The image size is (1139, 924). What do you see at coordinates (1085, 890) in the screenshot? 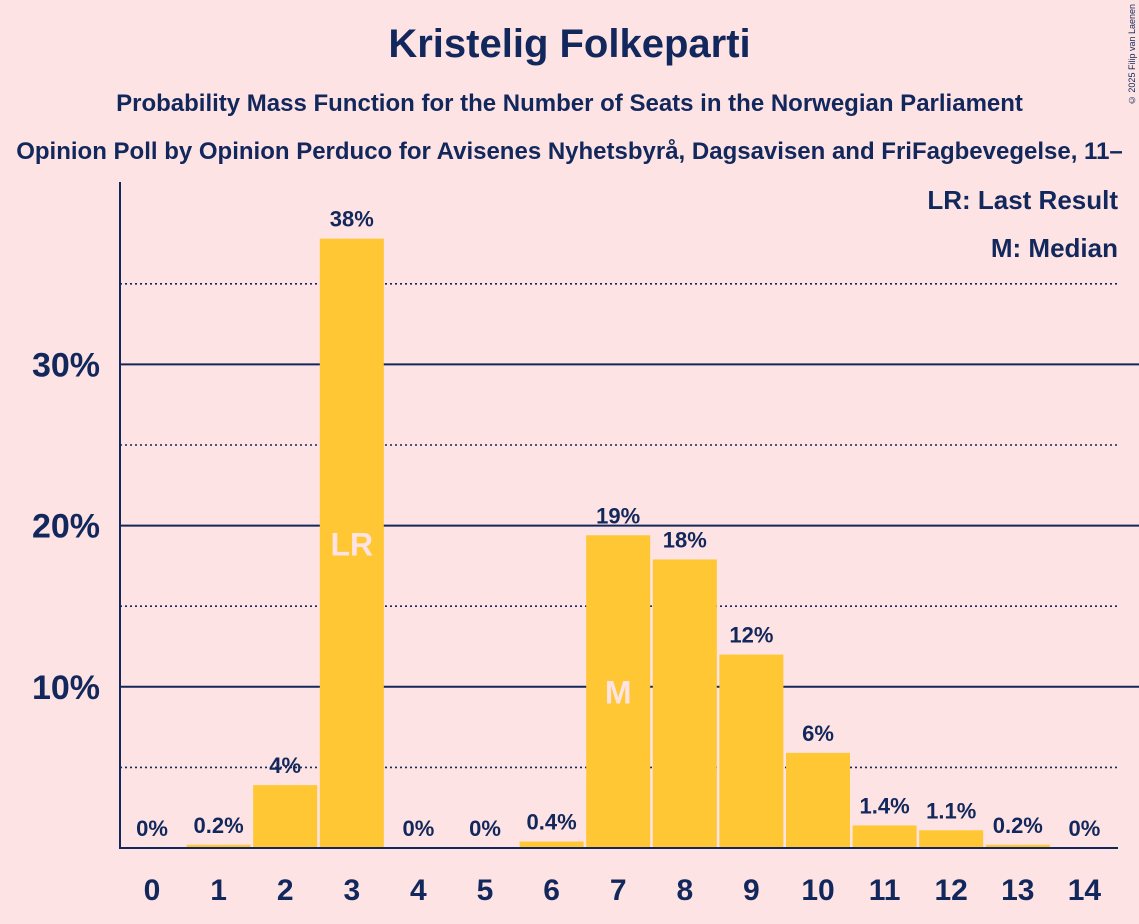
I see `x-tick-label: 14` at bounding box center [1085, 890].